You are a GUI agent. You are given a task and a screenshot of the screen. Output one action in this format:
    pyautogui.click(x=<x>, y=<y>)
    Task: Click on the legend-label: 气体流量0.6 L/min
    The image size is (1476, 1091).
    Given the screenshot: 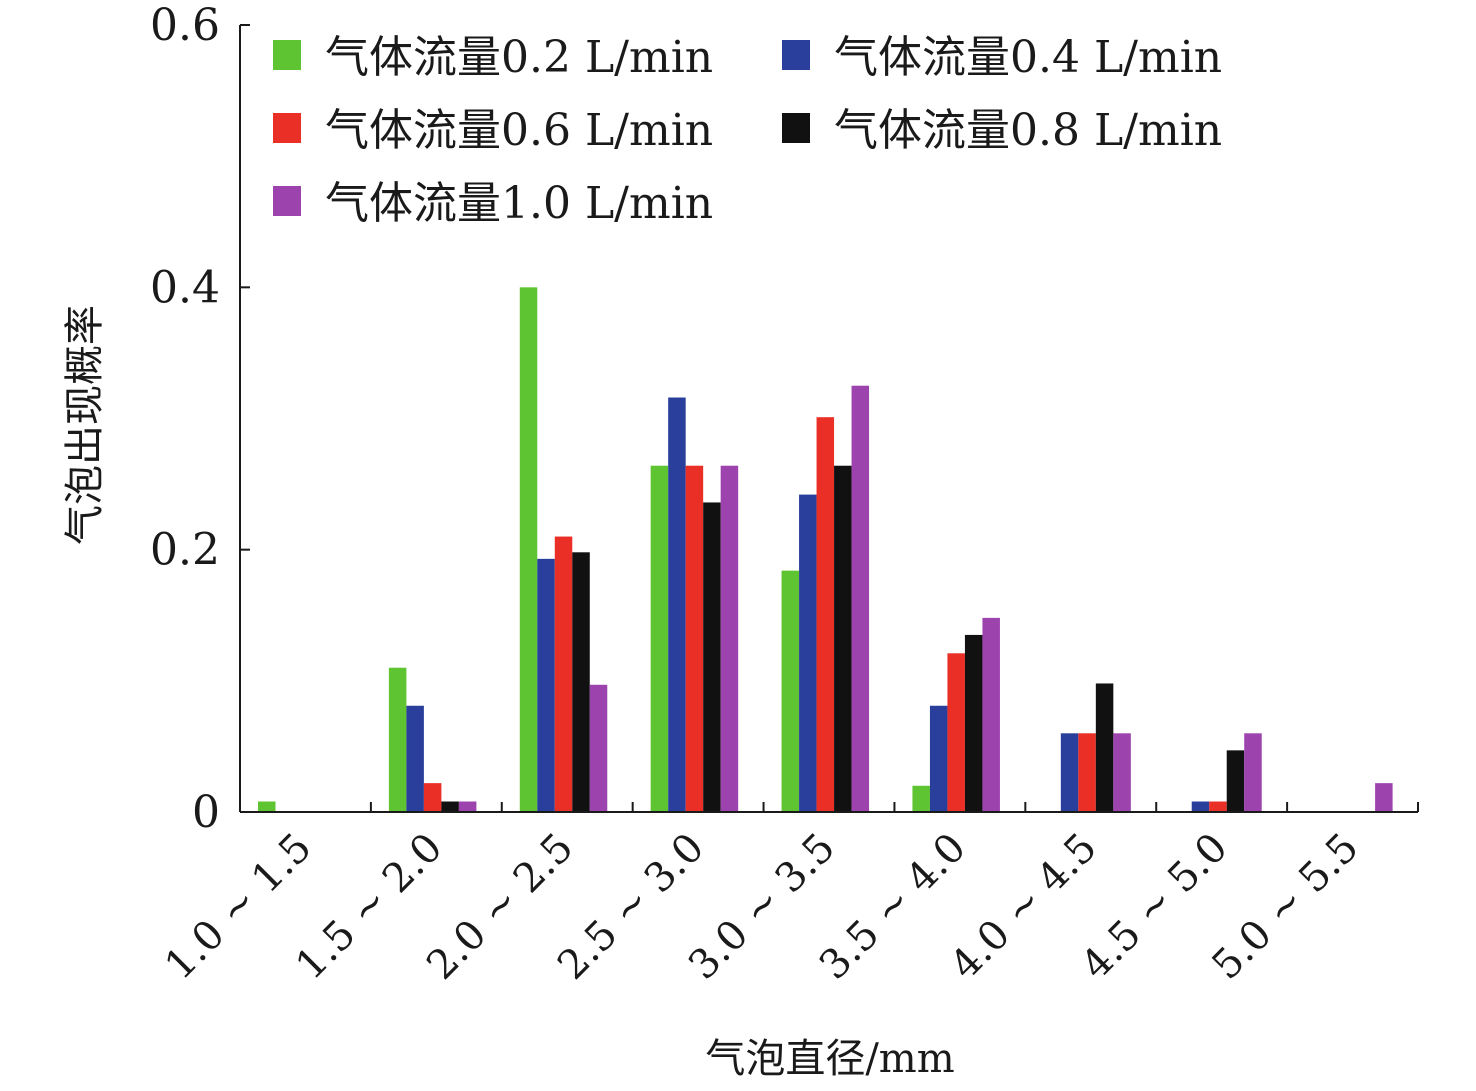 What is the action you would take?
    pyautogui.click(x=519, y=130)
    